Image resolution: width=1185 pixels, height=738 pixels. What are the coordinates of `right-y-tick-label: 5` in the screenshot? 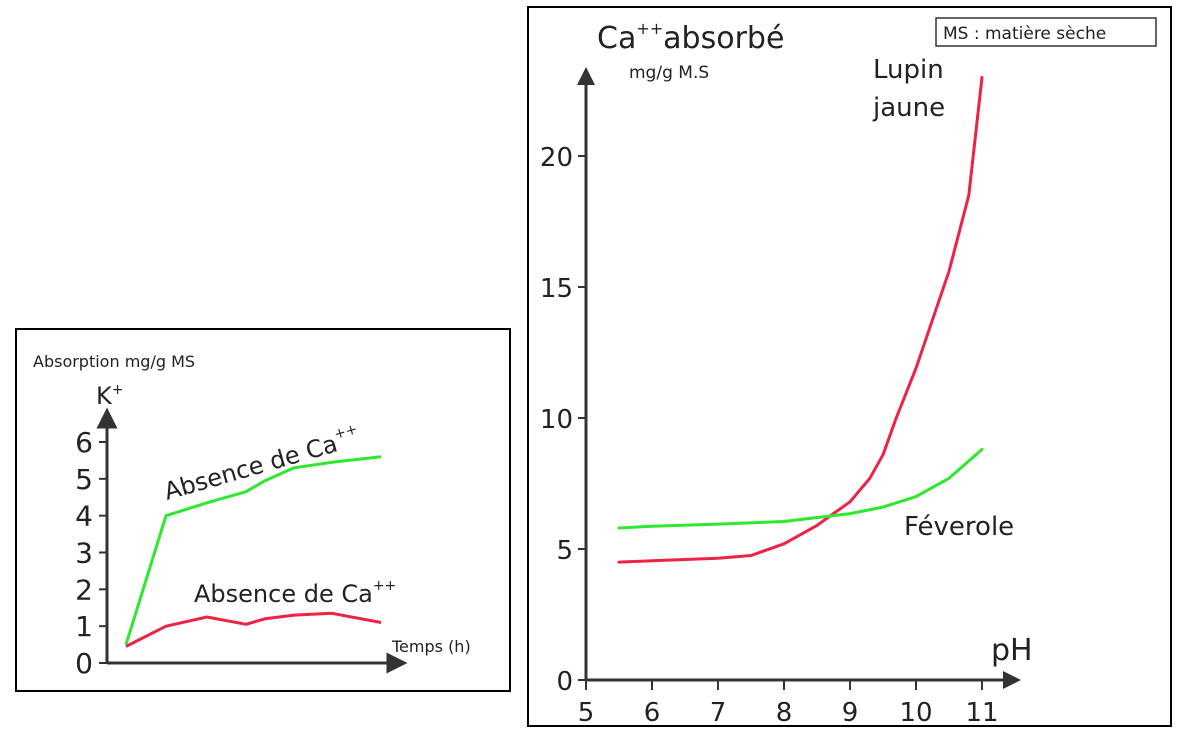 It's located at (564, 551).